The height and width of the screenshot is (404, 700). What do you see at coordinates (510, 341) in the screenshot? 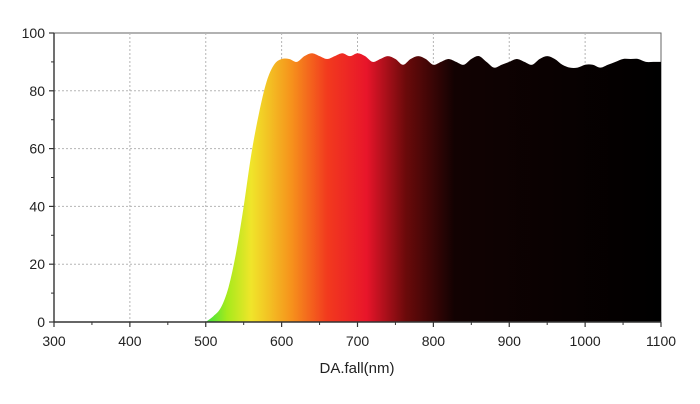
I see `x-tick-label: 900` at bounding box center [510, 341].